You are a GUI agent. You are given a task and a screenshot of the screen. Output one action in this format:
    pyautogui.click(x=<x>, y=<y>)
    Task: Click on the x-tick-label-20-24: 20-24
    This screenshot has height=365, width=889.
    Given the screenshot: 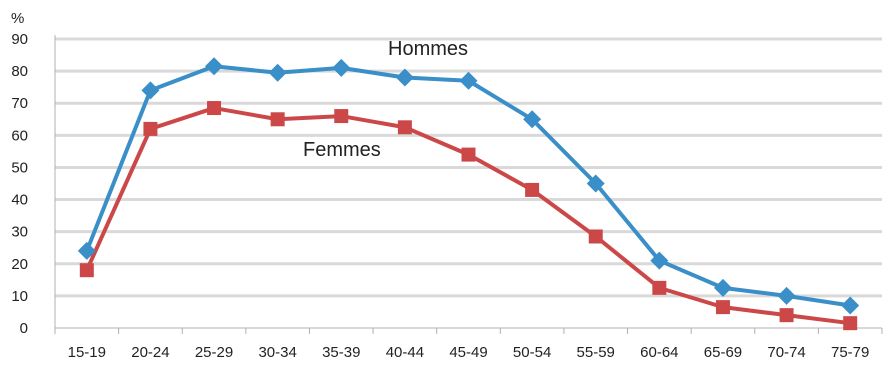 What is the action you would take?
    pyautogui.click(x=150, y=352)
    